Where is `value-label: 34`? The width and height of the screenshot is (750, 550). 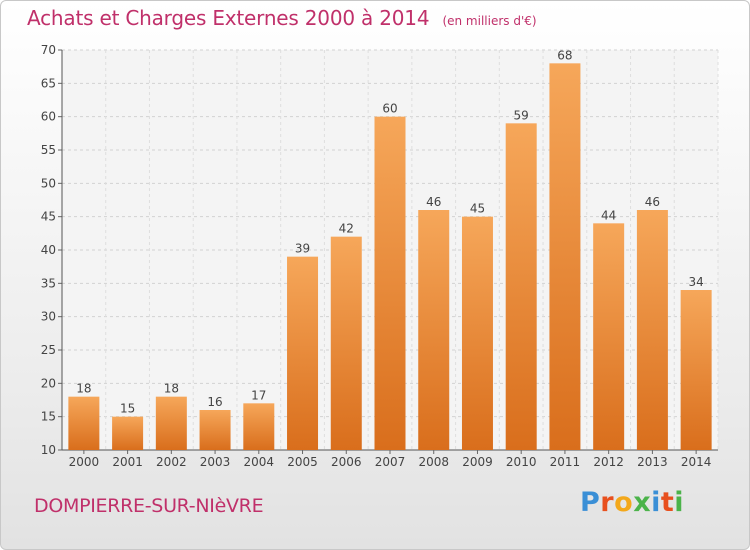 value-label: 34 is located at coordinates (695, 282).